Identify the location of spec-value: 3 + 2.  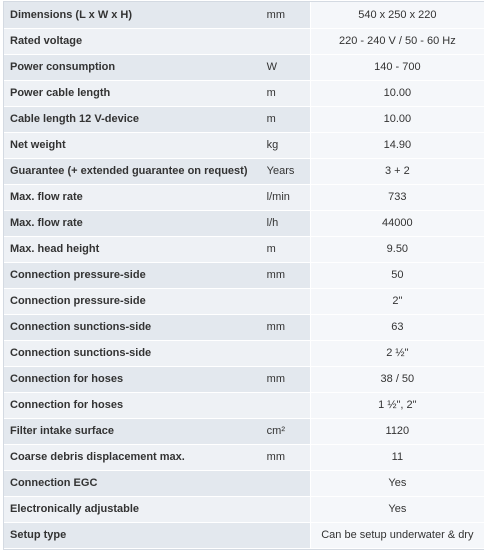
(396, 171).